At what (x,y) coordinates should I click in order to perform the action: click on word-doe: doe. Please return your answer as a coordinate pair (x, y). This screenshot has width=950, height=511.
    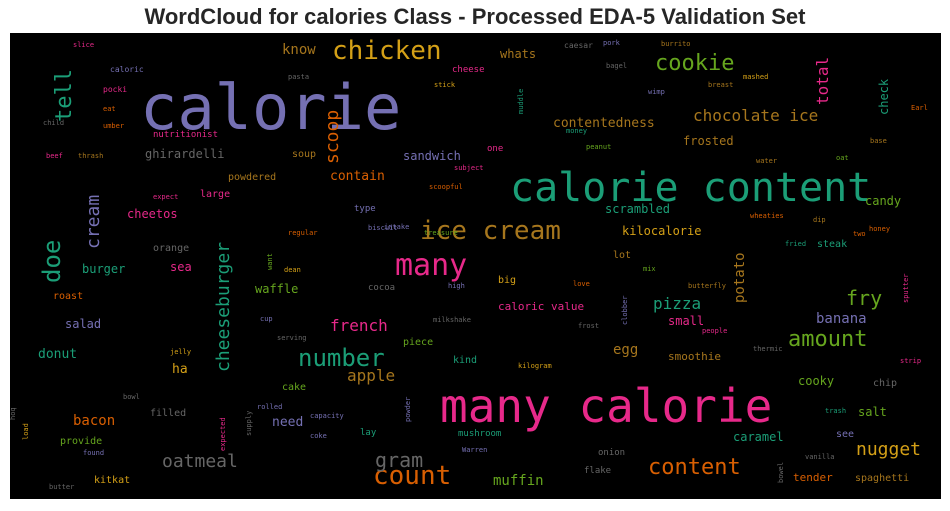
    Looking at the image, I should click on (52, 261).